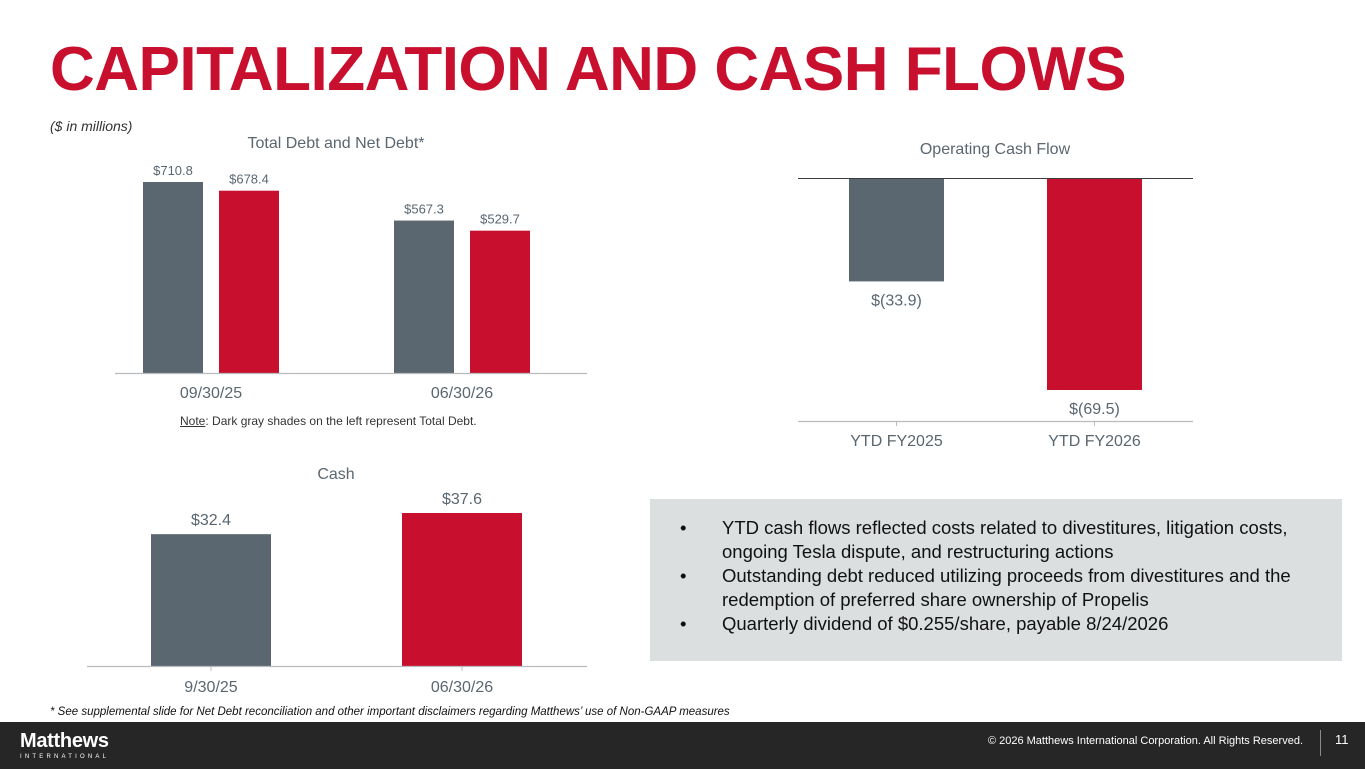  What do you see at coordinates (211, 520) in the screenshot?
I see `cash-value-label: $32.4` at bounding box center [211, 520].